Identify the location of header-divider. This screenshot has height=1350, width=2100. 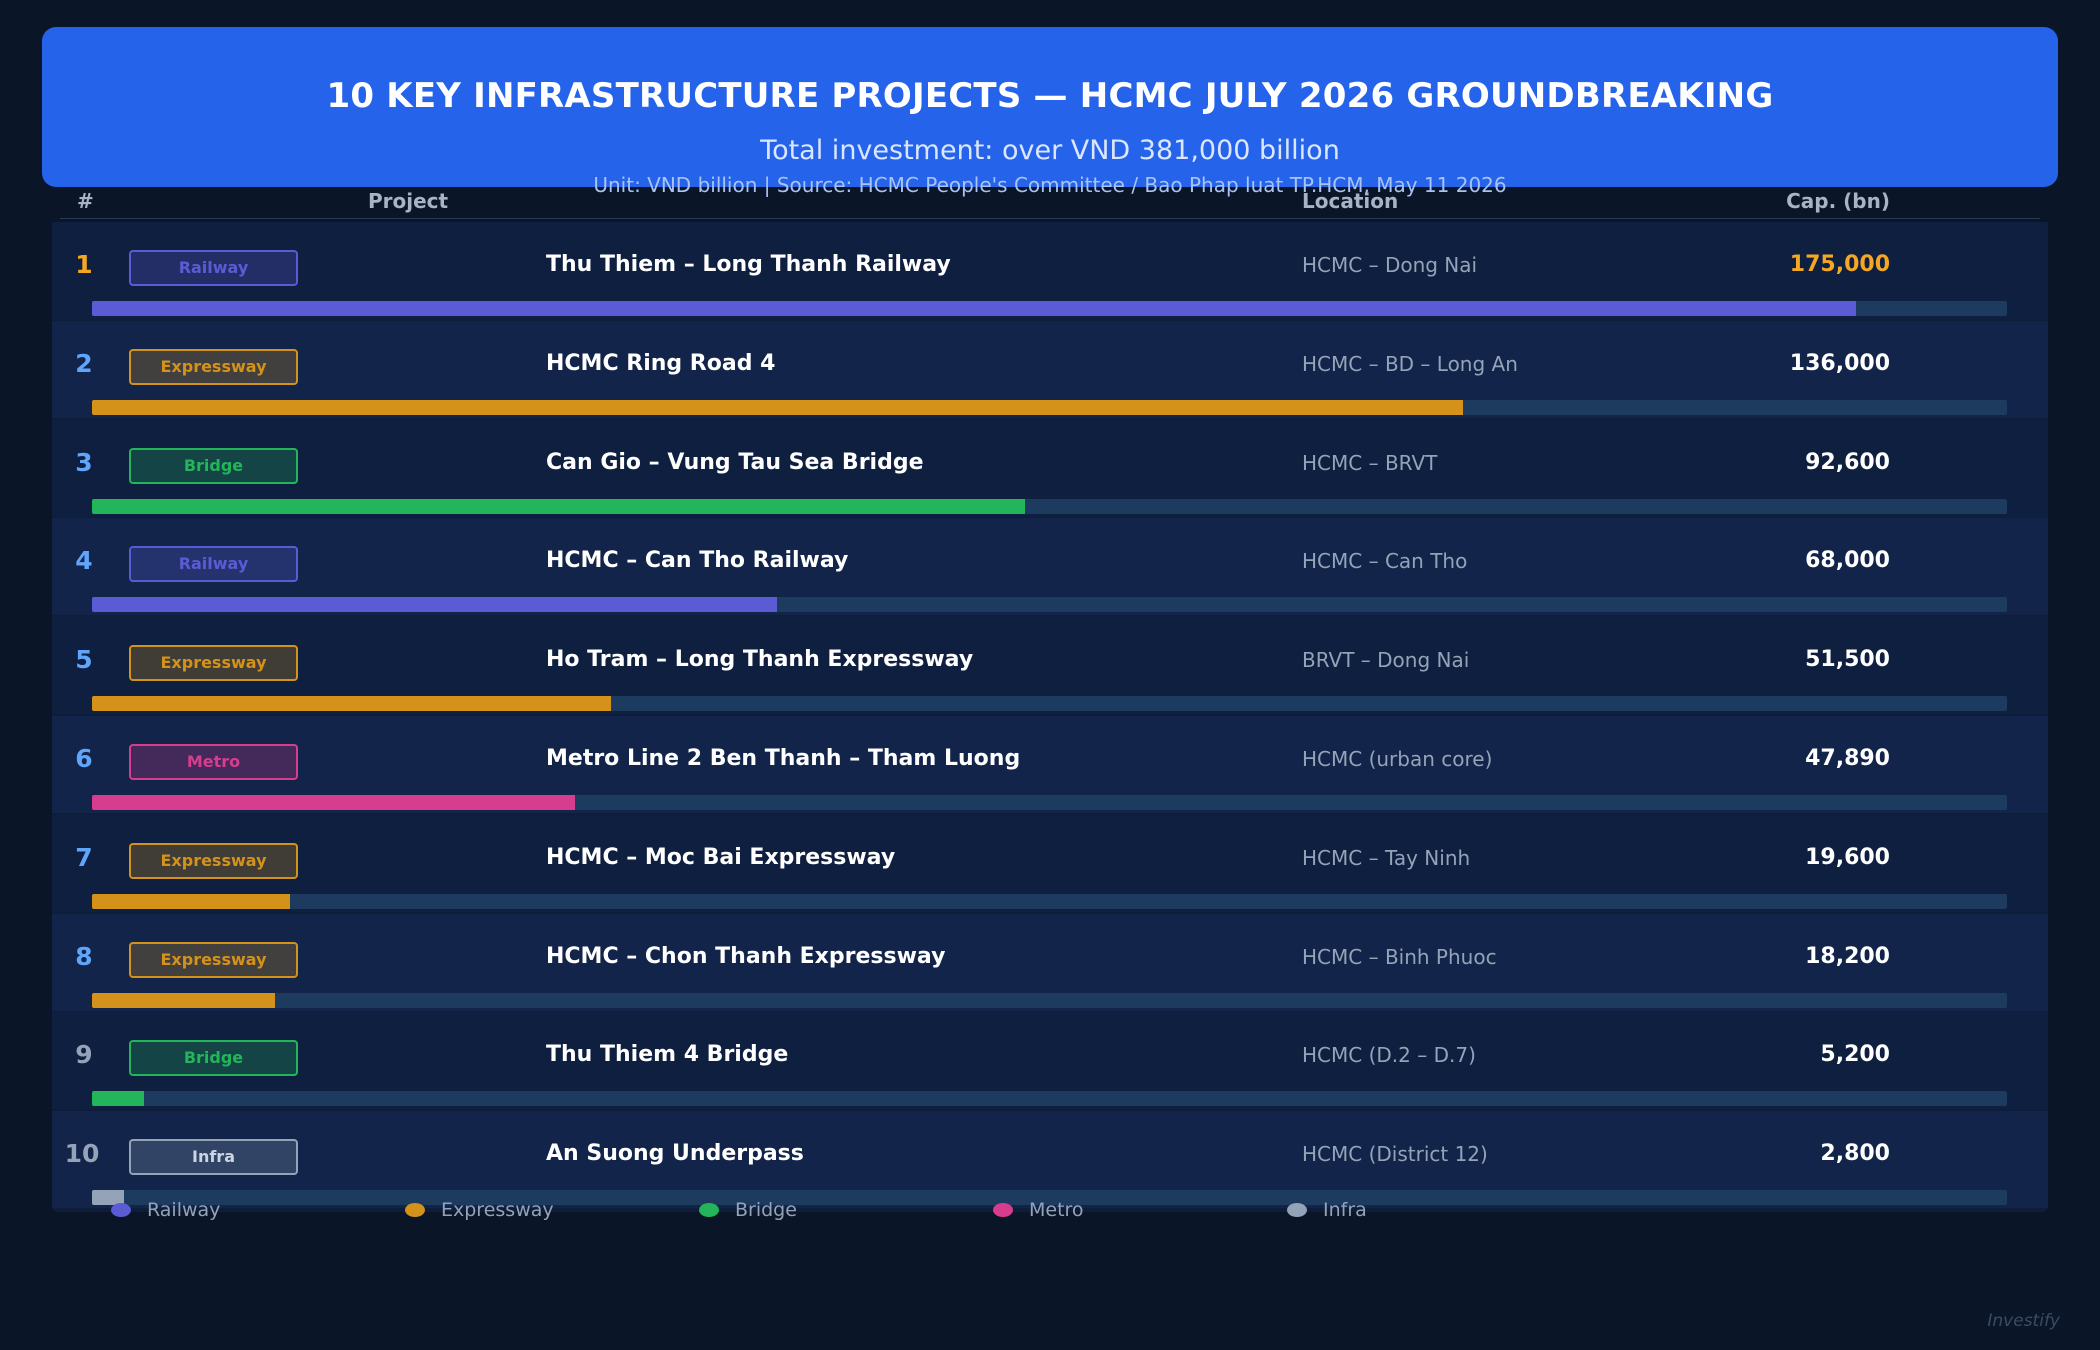
(1050, 218).